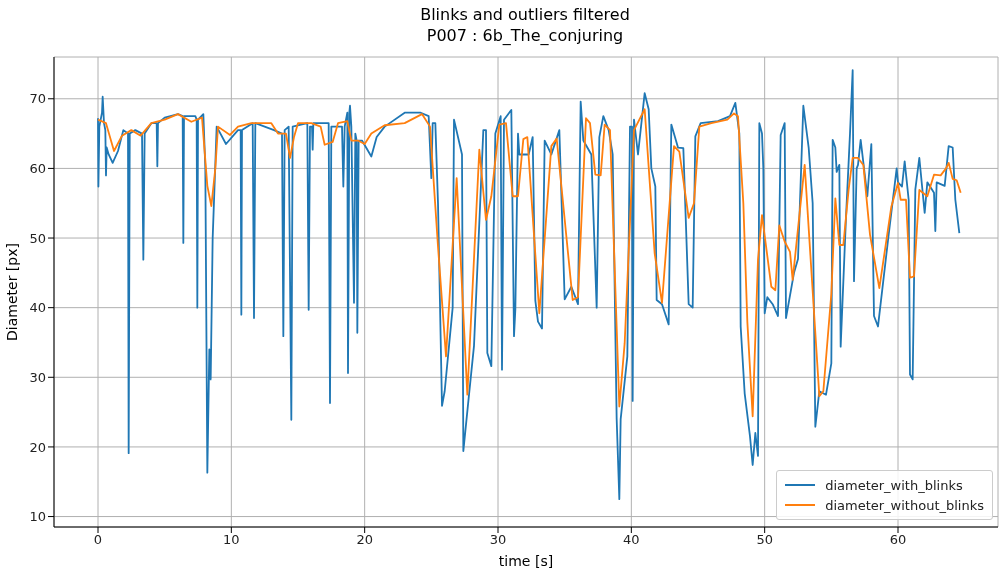 Image resolution: width=1003 pixels, height=568 pixels. Describe the element at coordinates (525, 35) in the screenshot. I see `chart-subtitle: P007 : 6b_The_conjuring` at that location.